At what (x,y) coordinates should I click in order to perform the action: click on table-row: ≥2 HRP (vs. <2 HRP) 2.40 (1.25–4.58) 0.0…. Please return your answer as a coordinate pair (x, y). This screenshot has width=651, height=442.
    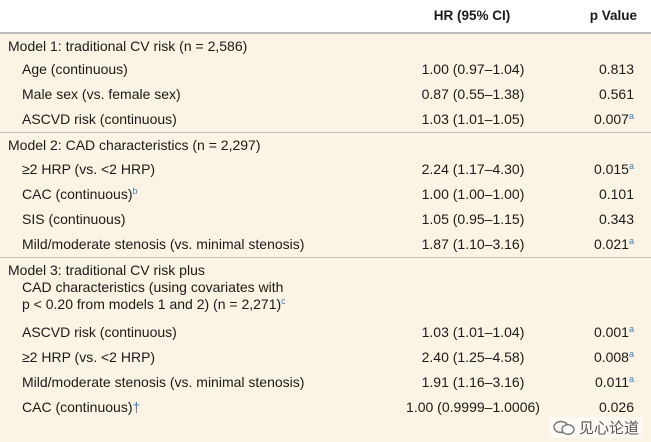
    Looking at the image, I should click on (325, 357).